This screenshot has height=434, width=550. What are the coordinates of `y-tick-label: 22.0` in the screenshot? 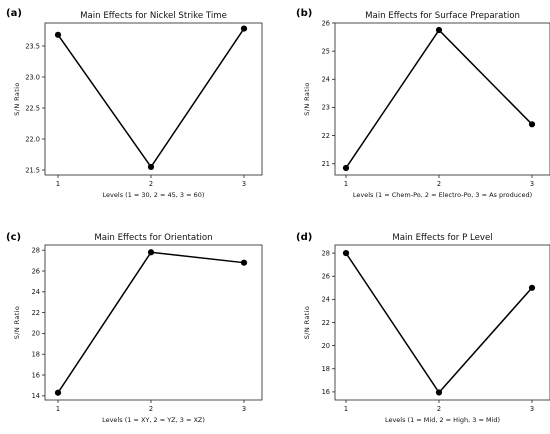 It's located at (32, 139).